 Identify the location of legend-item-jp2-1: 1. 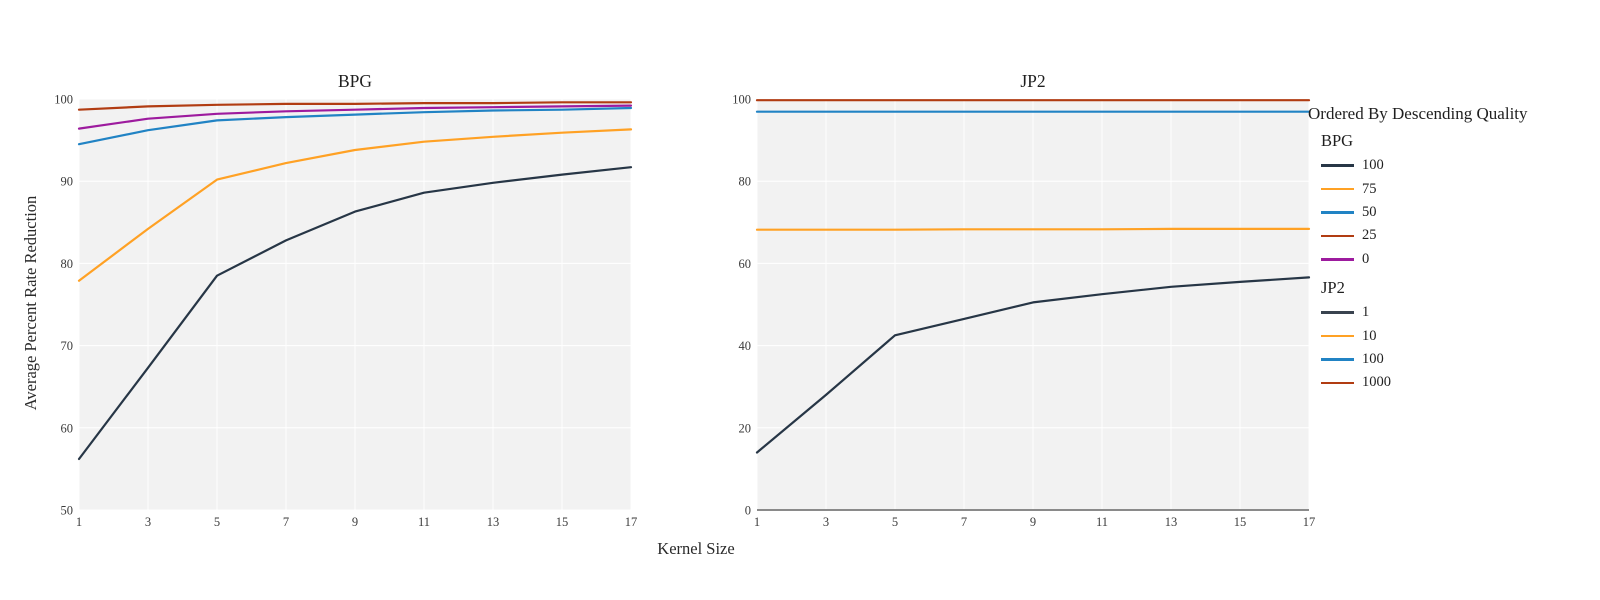
(1457, 312).